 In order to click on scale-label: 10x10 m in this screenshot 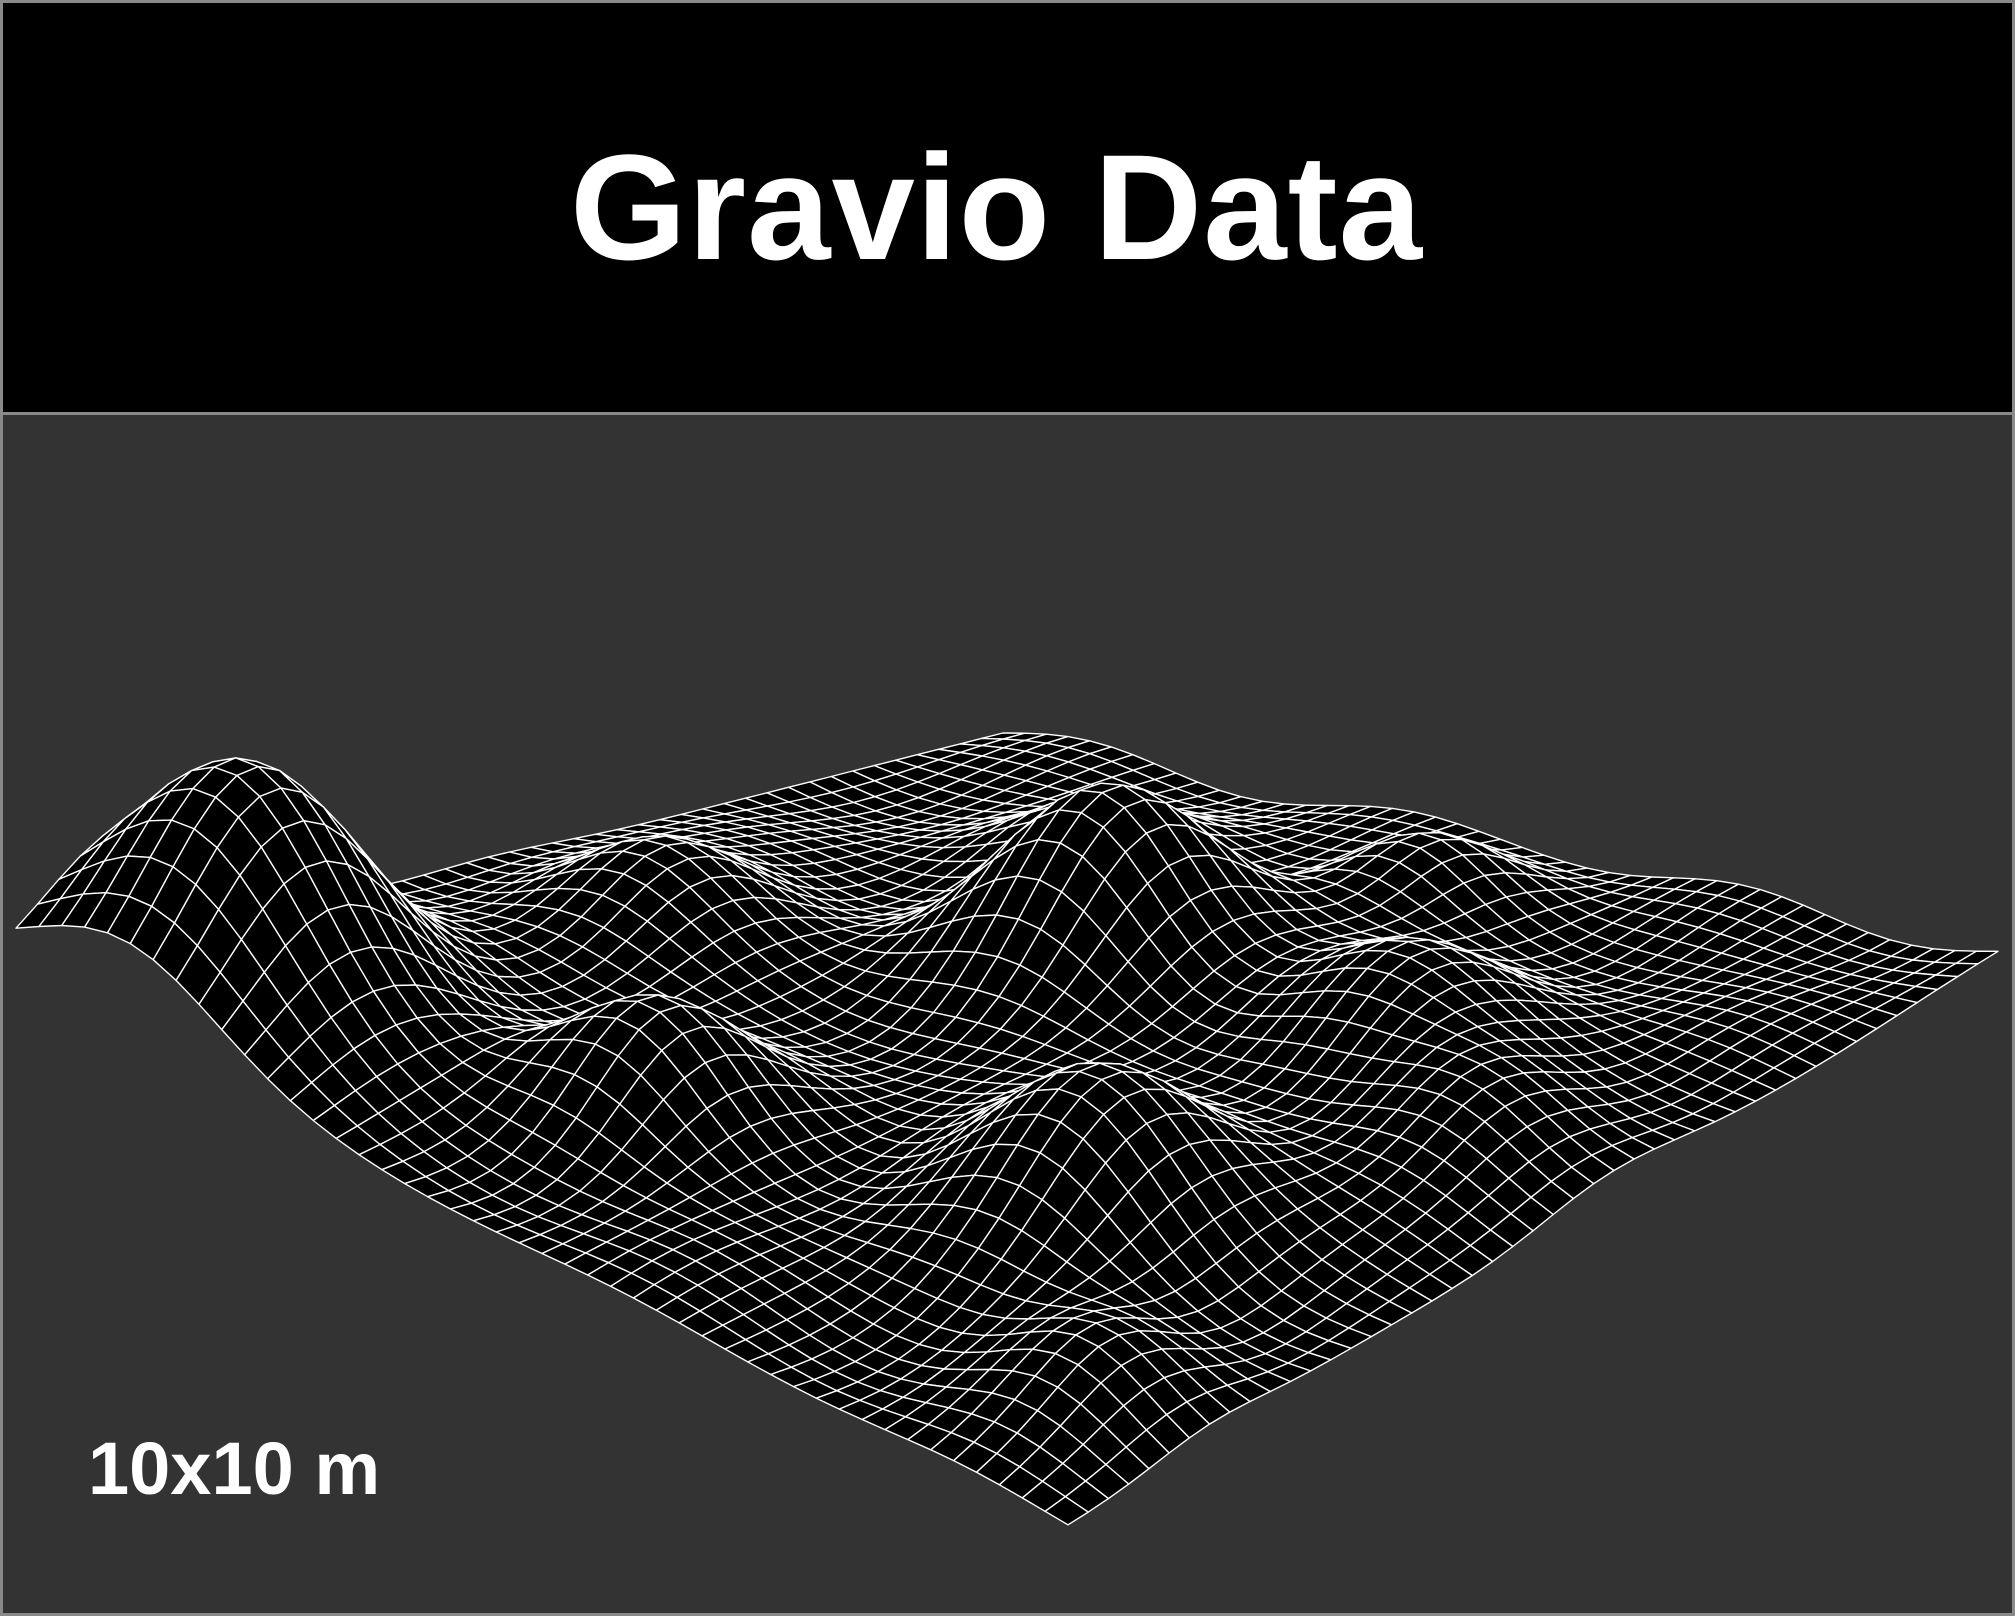, I will do `click(234, 1468)`.